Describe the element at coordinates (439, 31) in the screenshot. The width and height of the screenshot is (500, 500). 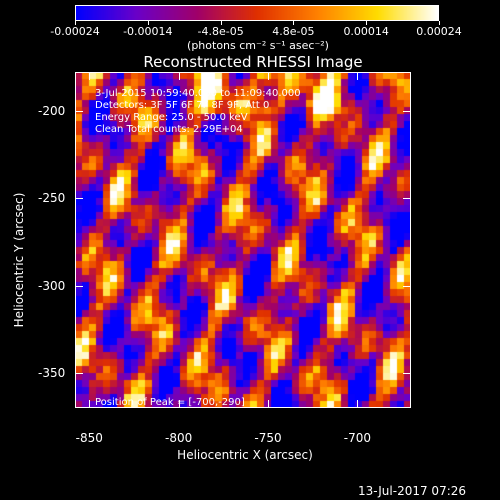
I see `colorbar-tick-label: 0.00024` at that location.